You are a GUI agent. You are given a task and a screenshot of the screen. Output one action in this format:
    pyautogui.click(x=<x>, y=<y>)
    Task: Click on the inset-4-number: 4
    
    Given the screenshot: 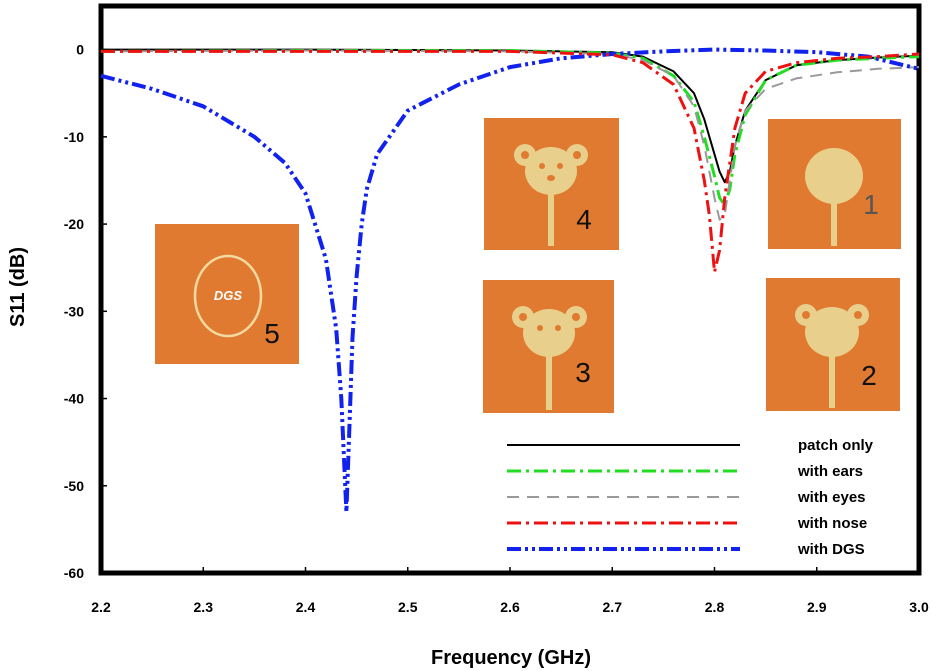 What is the action you would take?
    pyautogui.click(x=584, y=219)
    